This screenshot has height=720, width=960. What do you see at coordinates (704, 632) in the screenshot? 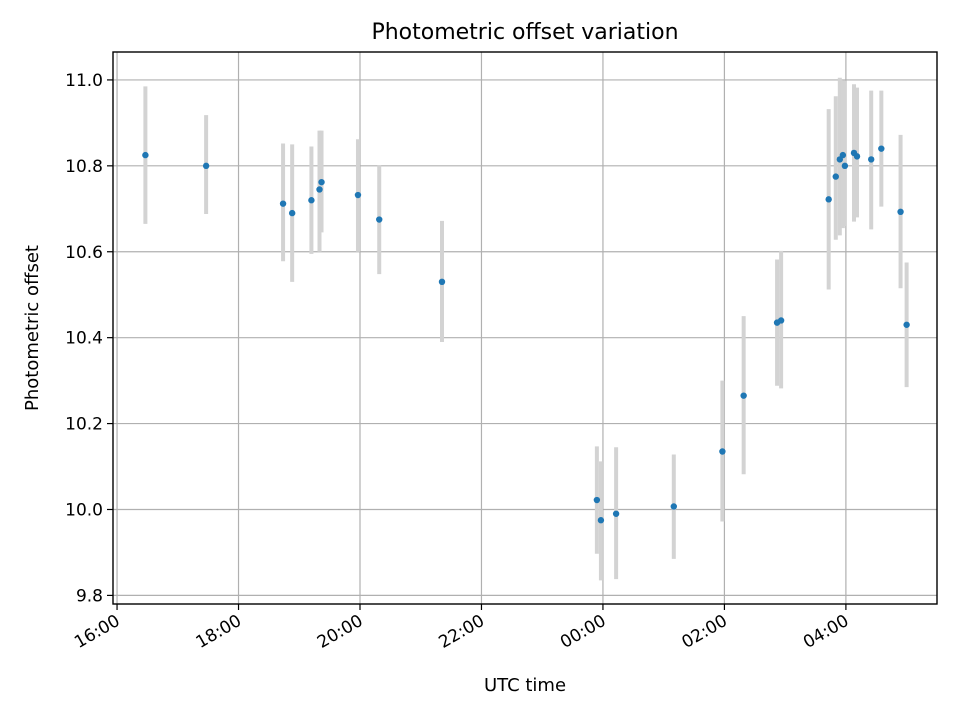
I see `x-tick-label: 02:00` at bounding box center [704, 632].